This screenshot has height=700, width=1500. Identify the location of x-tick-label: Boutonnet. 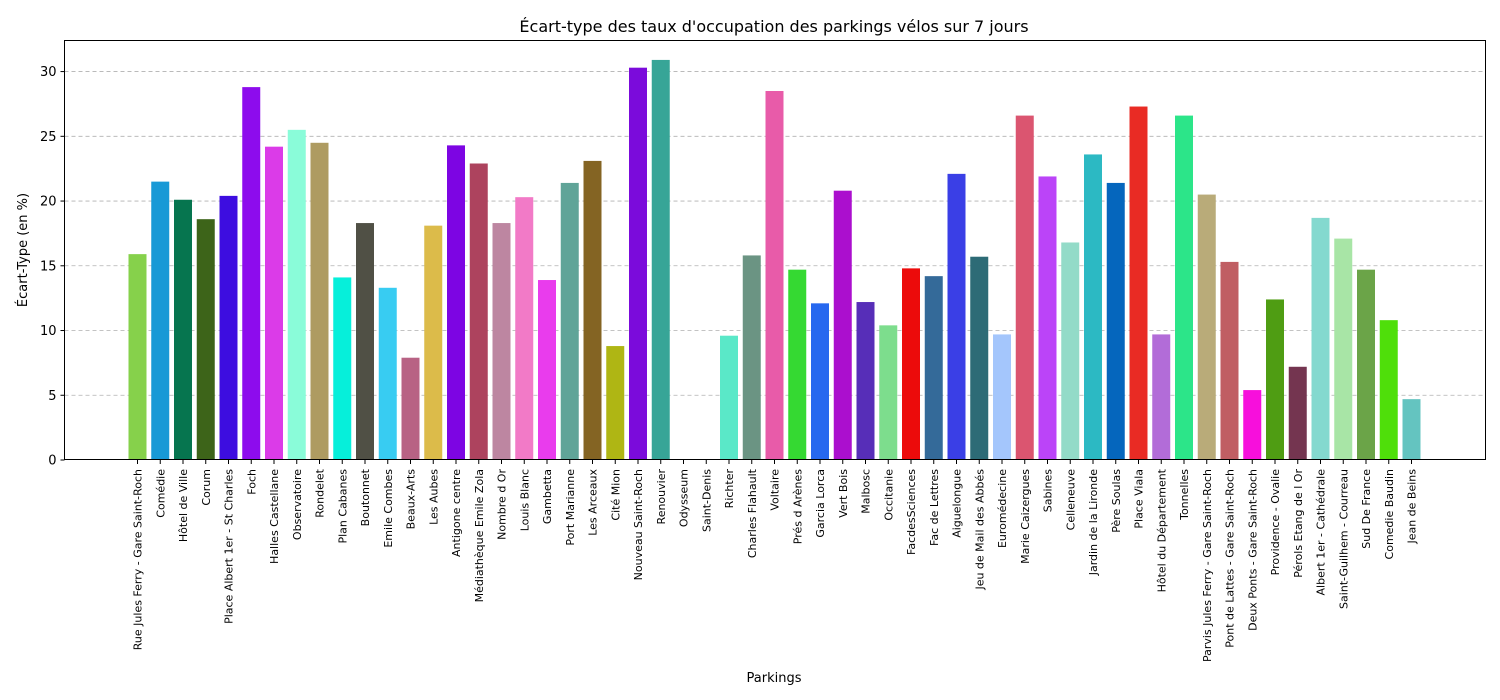
(365, 497).